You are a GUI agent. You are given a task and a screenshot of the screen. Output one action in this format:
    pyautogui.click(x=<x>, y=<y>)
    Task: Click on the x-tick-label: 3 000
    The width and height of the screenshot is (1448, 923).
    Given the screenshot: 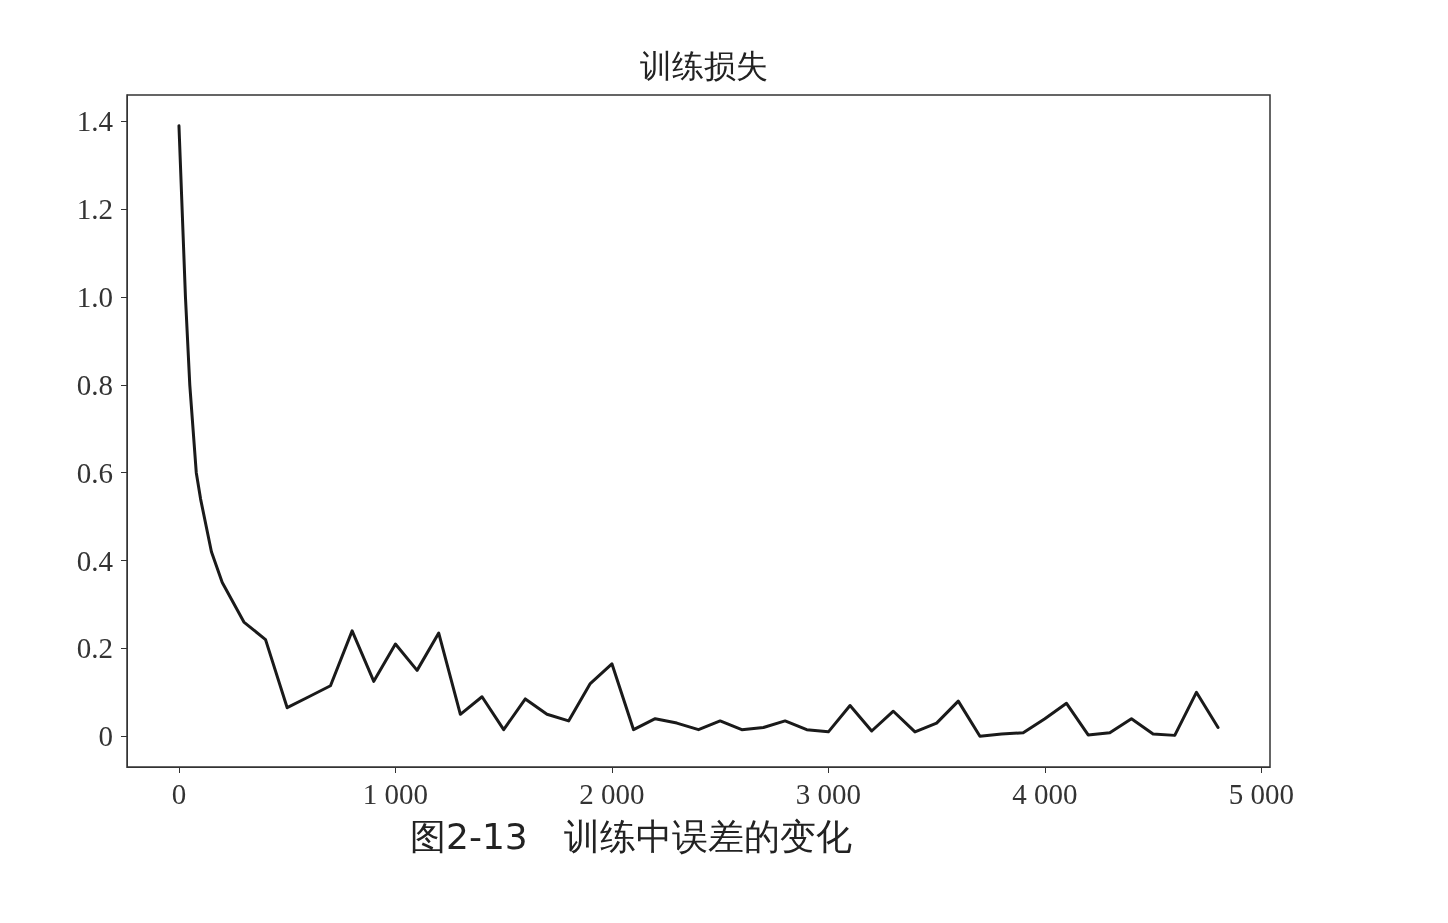 What is the action you would take?
    pyautogui.click(x=828, y=793)
    